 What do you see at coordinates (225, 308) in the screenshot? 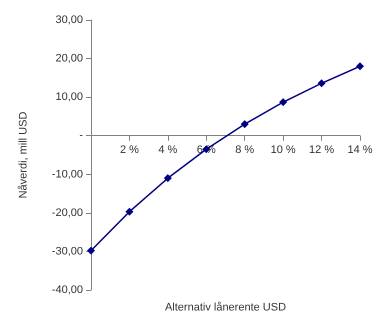
I see `x-axis-title: Alternativ lånerente USD` at bounding box center [225, 308].